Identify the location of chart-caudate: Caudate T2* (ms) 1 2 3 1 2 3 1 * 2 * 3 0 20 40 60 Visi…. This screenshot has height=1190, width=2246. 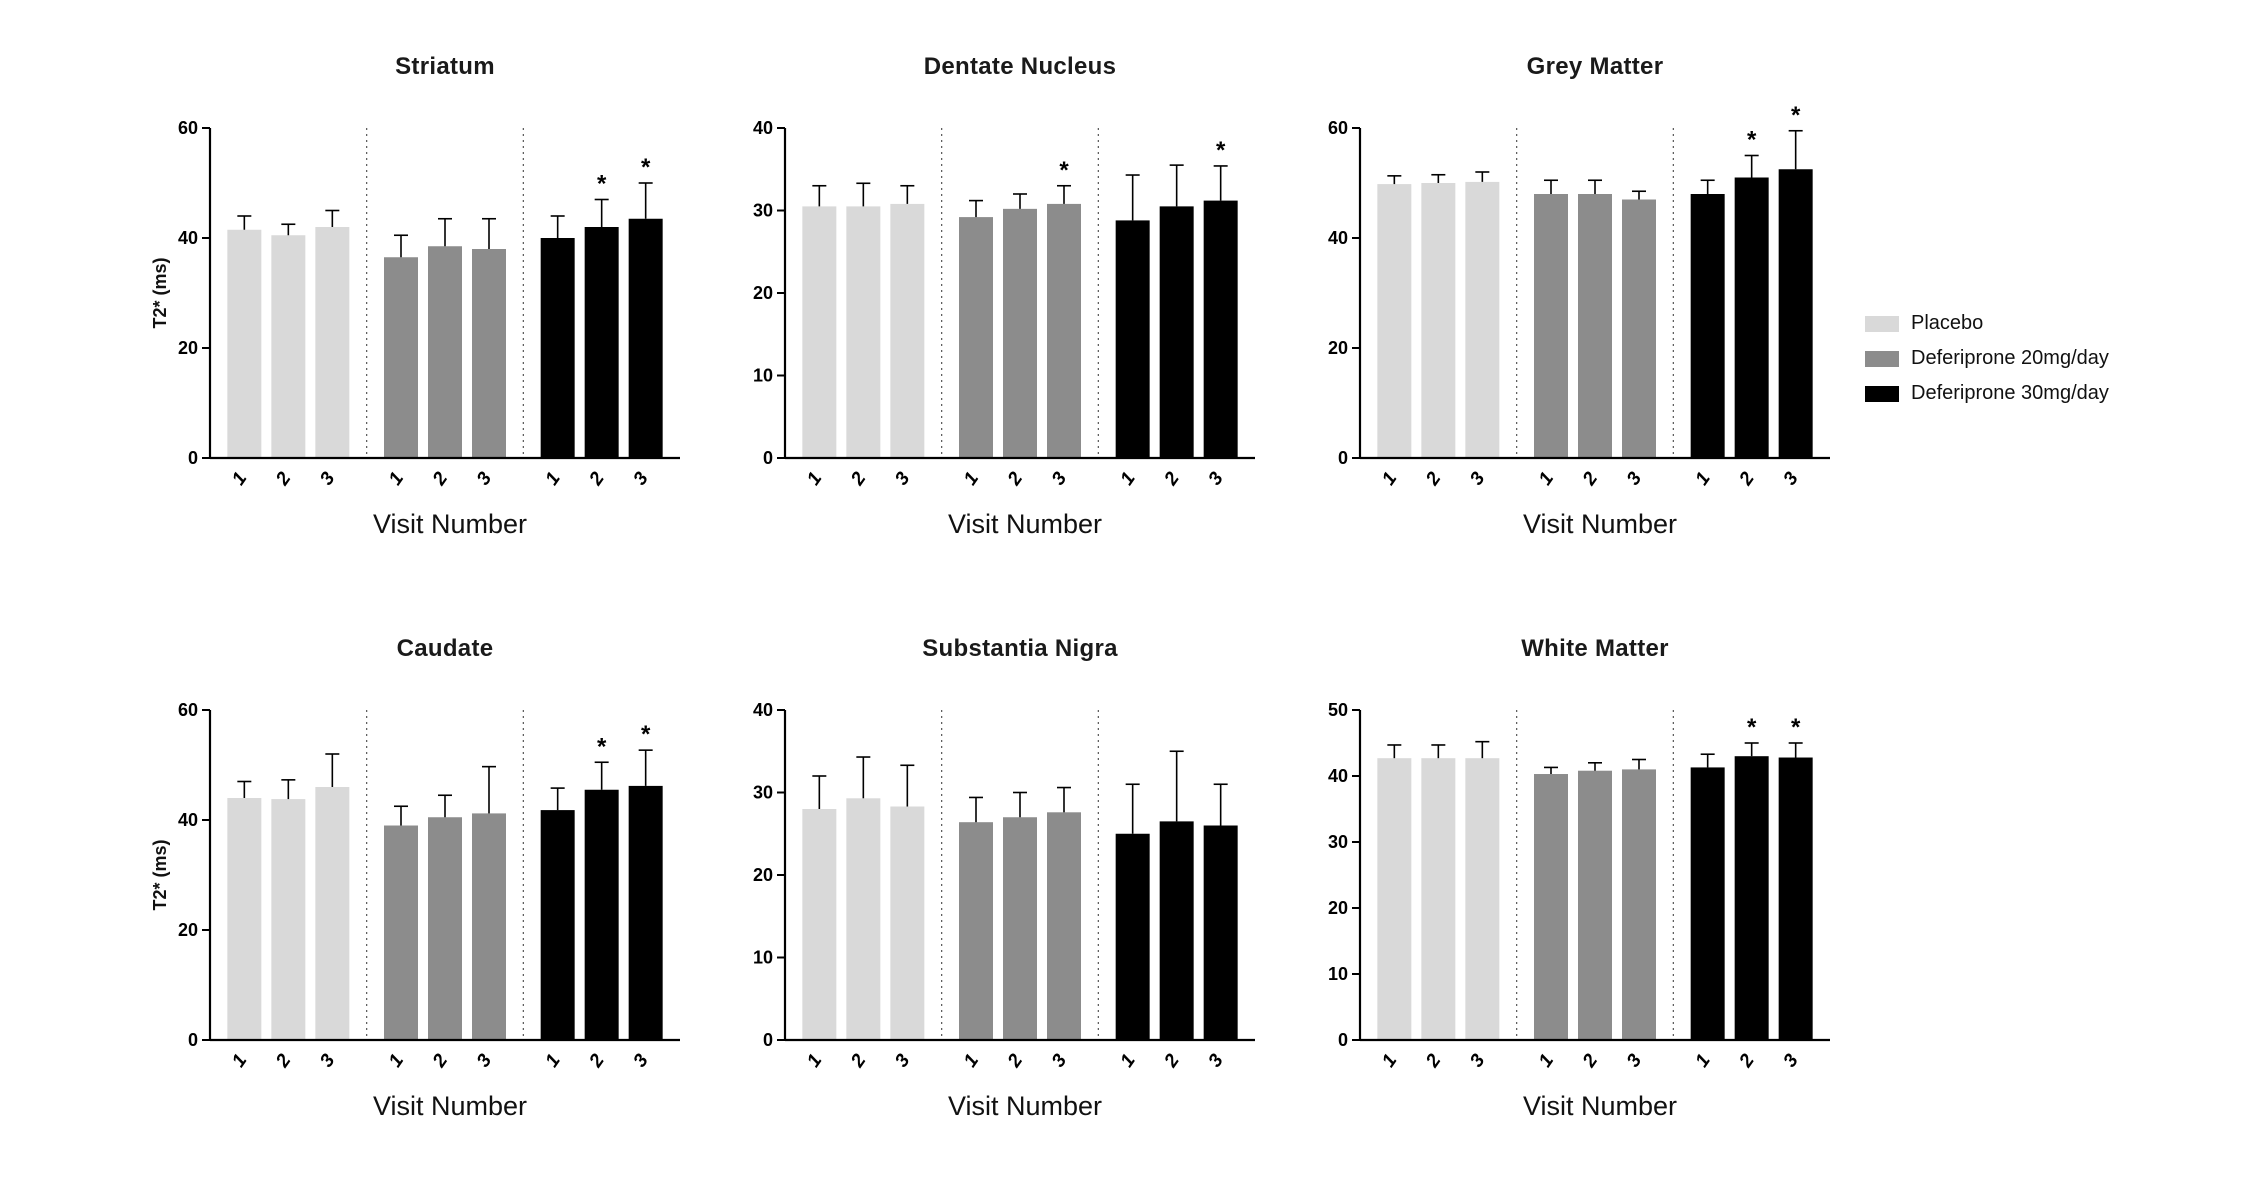
(427, 878).